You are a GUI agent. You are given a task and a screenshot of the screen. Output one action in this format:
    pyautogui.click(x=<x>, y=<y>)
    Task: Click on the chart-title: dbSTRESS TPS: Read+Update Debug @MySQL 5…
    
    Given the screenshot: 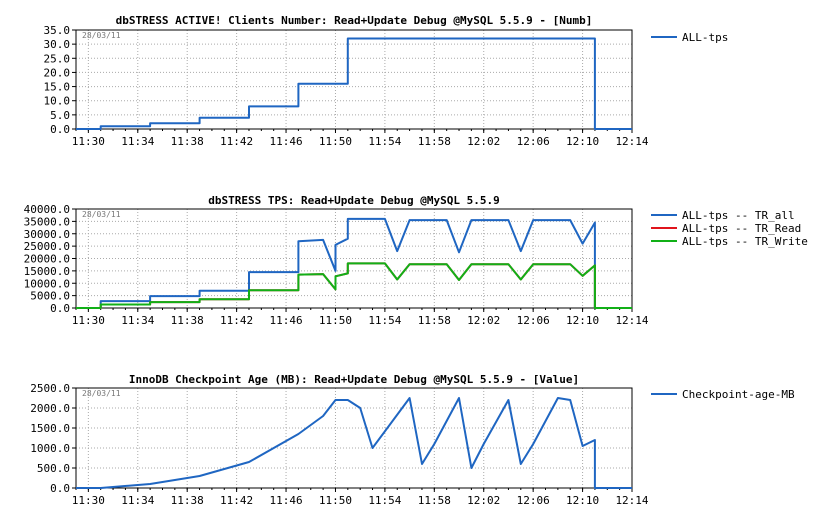 What is the action you would take?
    pyautogui.click(x=353, y=200)
    